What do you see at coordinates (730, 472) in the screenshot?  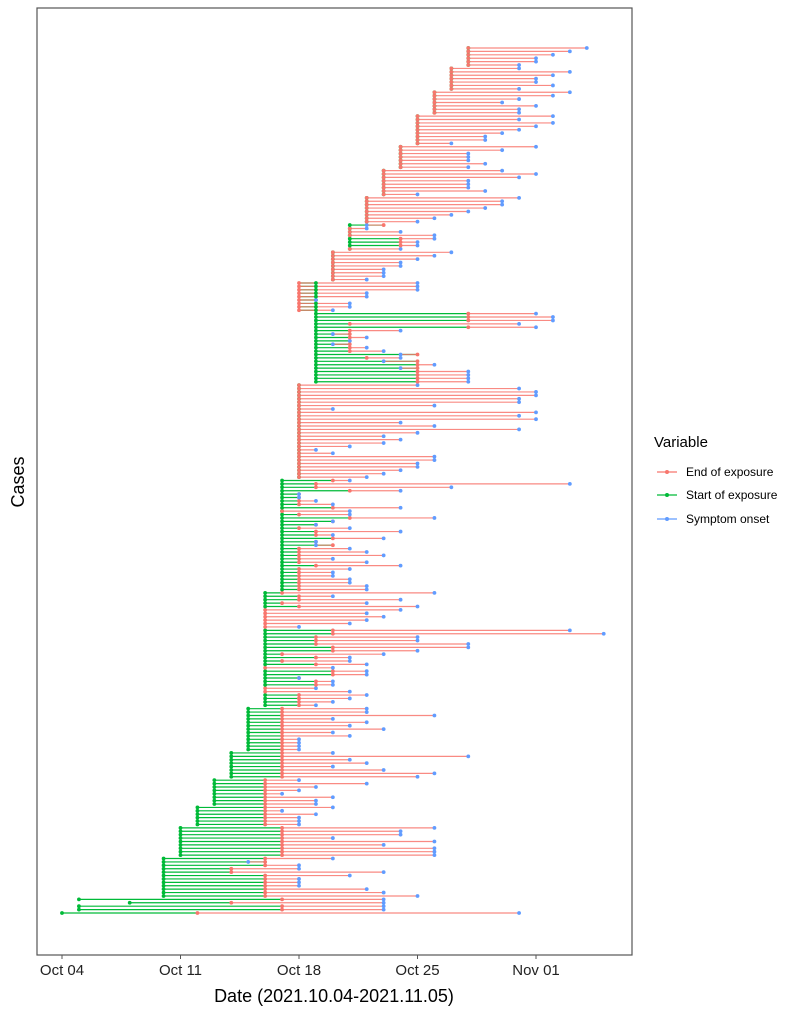 I see `legend-label-end-of-exposure: End of exposure` at bounding box center [730, 472].